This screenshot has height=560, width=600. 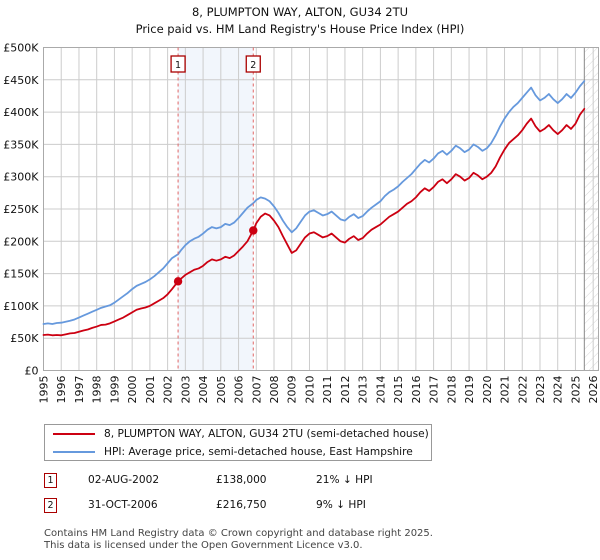 I want to click on x-axis-tick-label: 2023, so click(x=540, y=390).